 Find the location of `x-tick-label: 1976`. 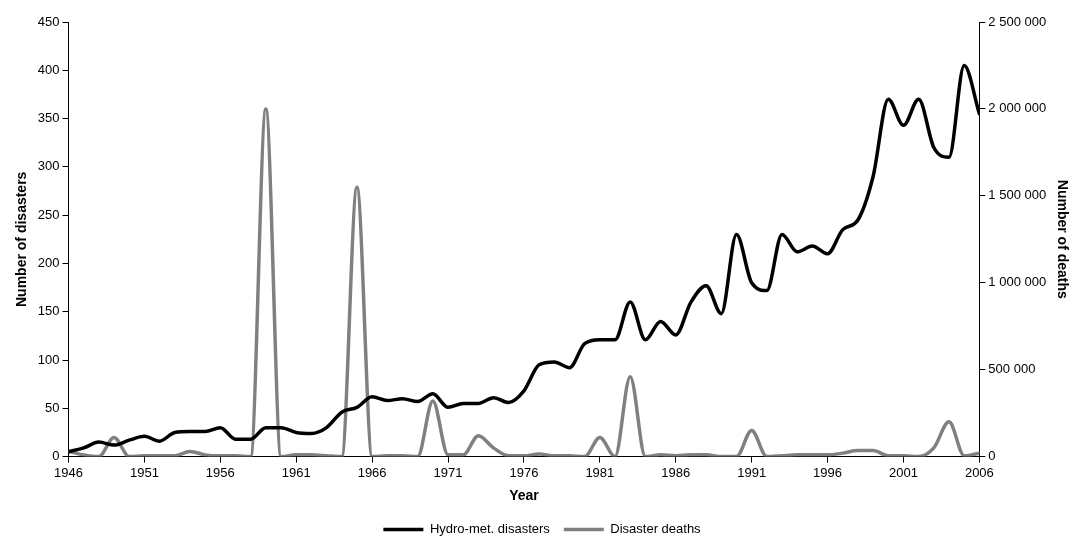

x-tick-label: 1976 is located at coordinates (524, 472).